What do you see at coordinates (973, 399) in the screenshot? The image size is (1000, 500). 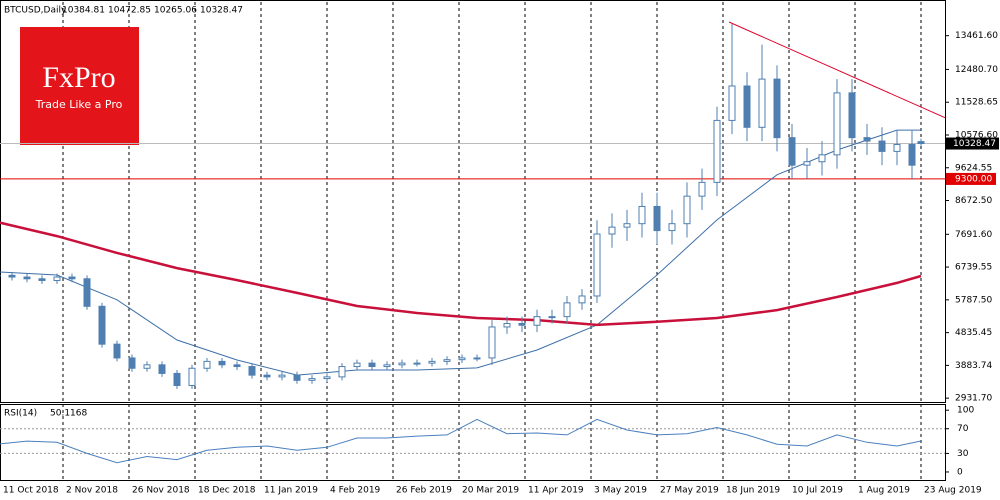 I see `y-tick-label: 2931.70` at bounding box center [973, 399].